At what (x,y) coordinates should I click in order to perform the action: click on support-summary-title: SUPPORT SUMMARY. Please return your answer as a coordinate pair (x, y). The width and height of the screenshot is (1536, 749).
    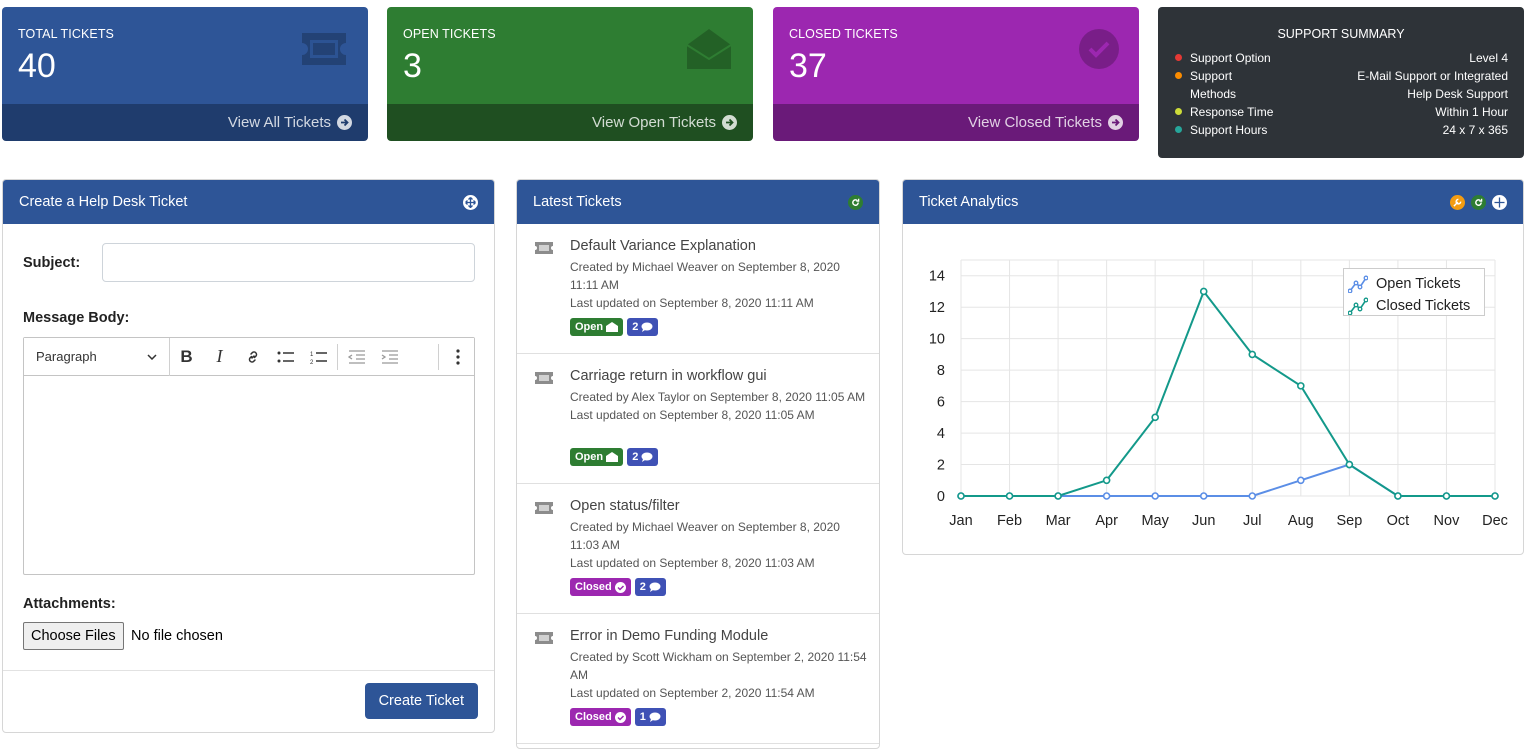
    Looking at the image, I should click on (1341, 34).